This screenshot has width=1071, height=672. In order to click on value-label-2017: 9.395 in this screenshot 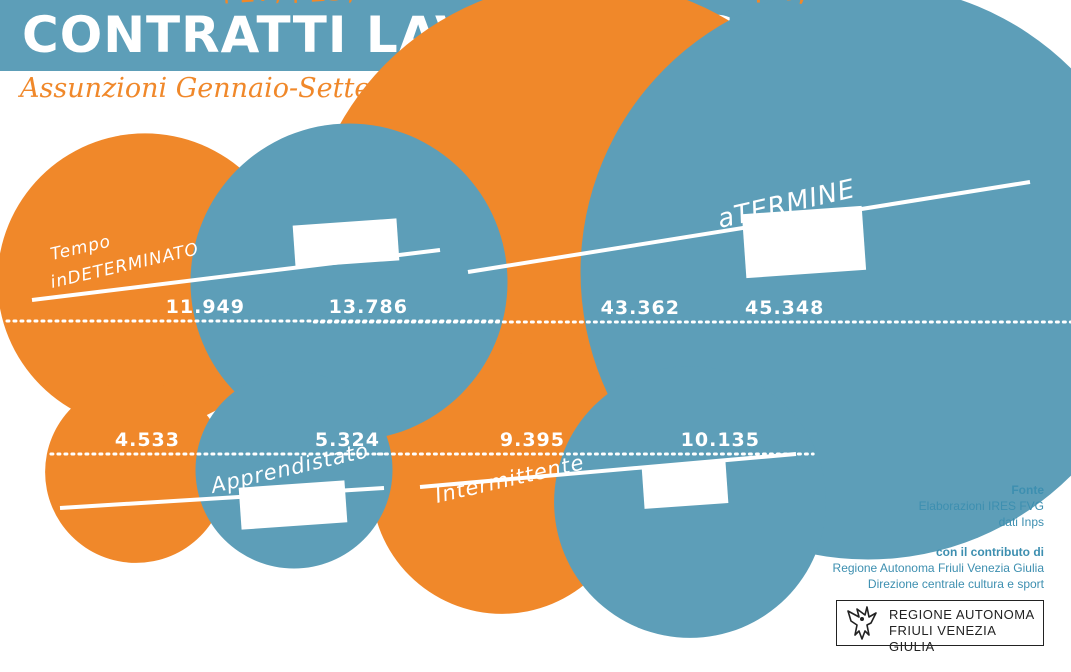, I will do `click(532, 440)`.